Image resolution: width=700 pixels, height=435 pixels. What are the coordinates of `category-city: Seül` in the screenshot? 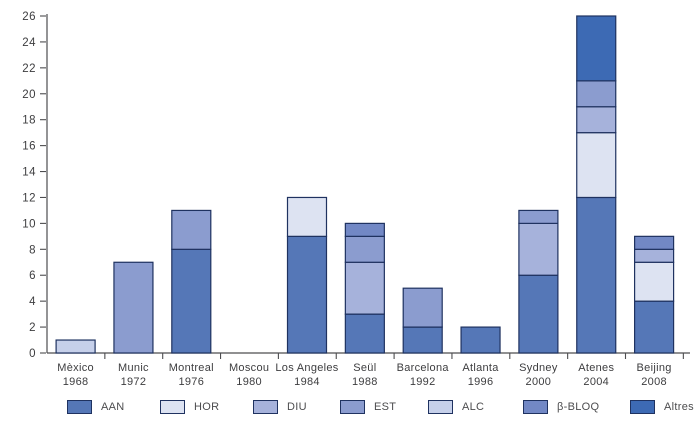 It's located at (365, 368).